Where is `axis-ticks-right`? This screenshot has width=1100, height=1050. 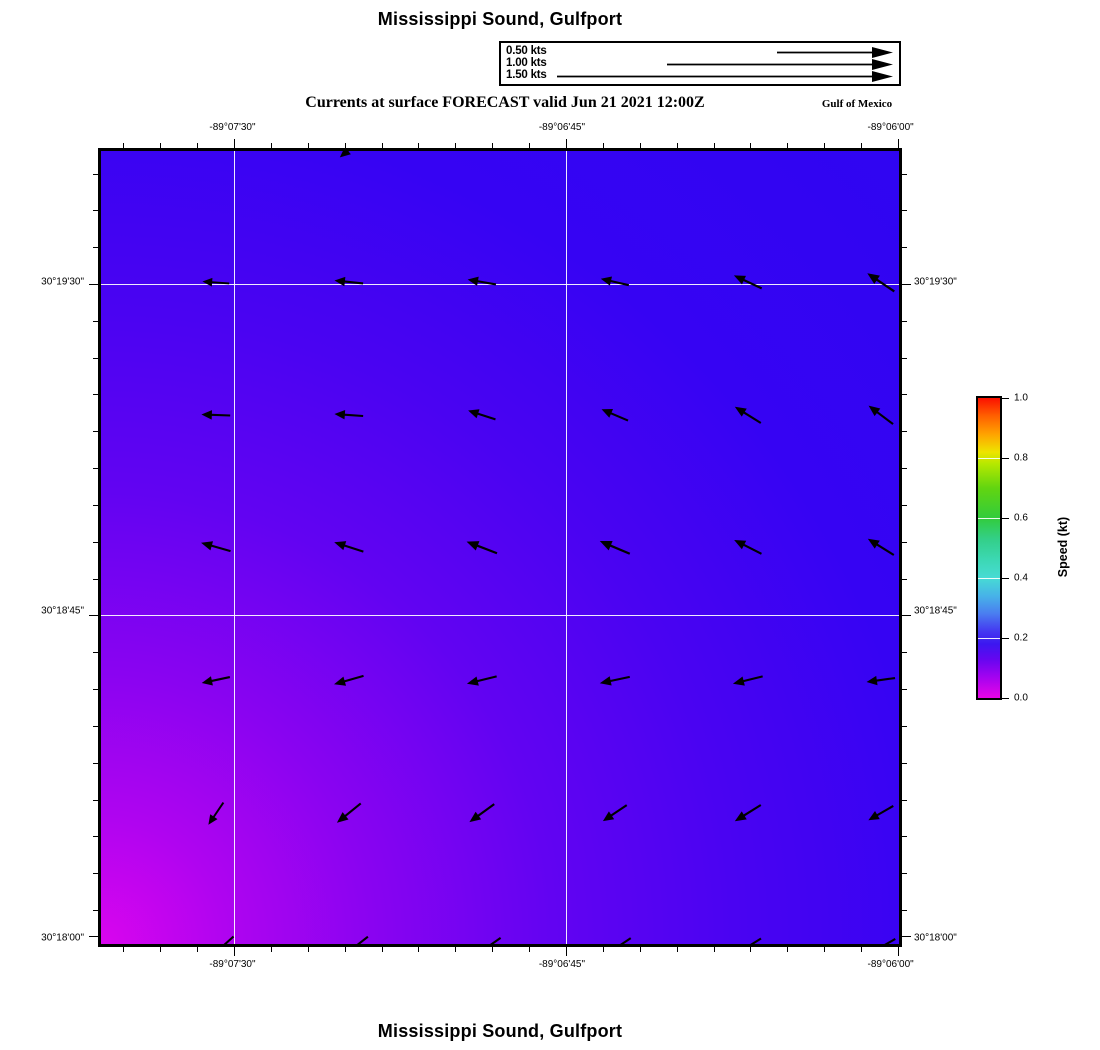 axis-ticks-right is located at coordinates (906, 544).